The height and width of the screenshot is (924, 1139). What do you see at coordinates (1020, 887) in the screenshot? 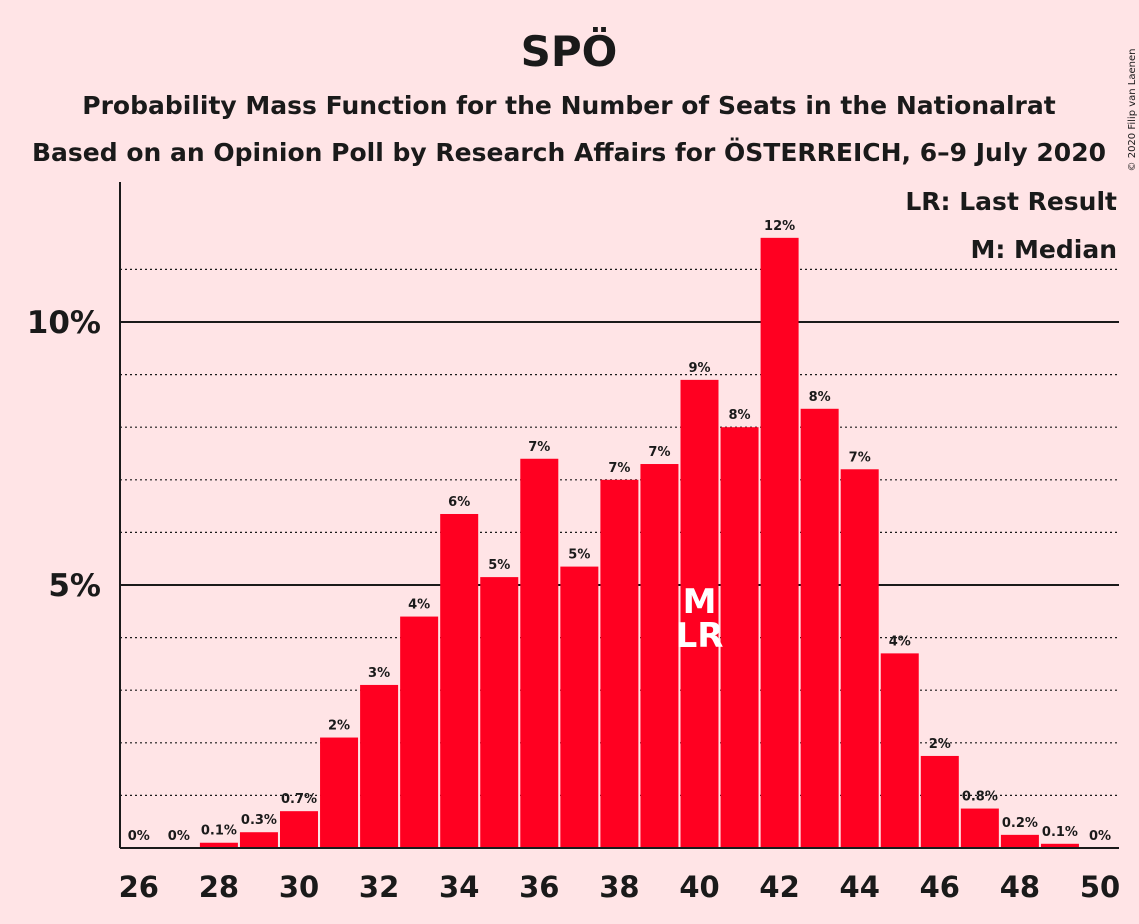
I see `x-tick-label: 48` at bounding box center [1020, 887].